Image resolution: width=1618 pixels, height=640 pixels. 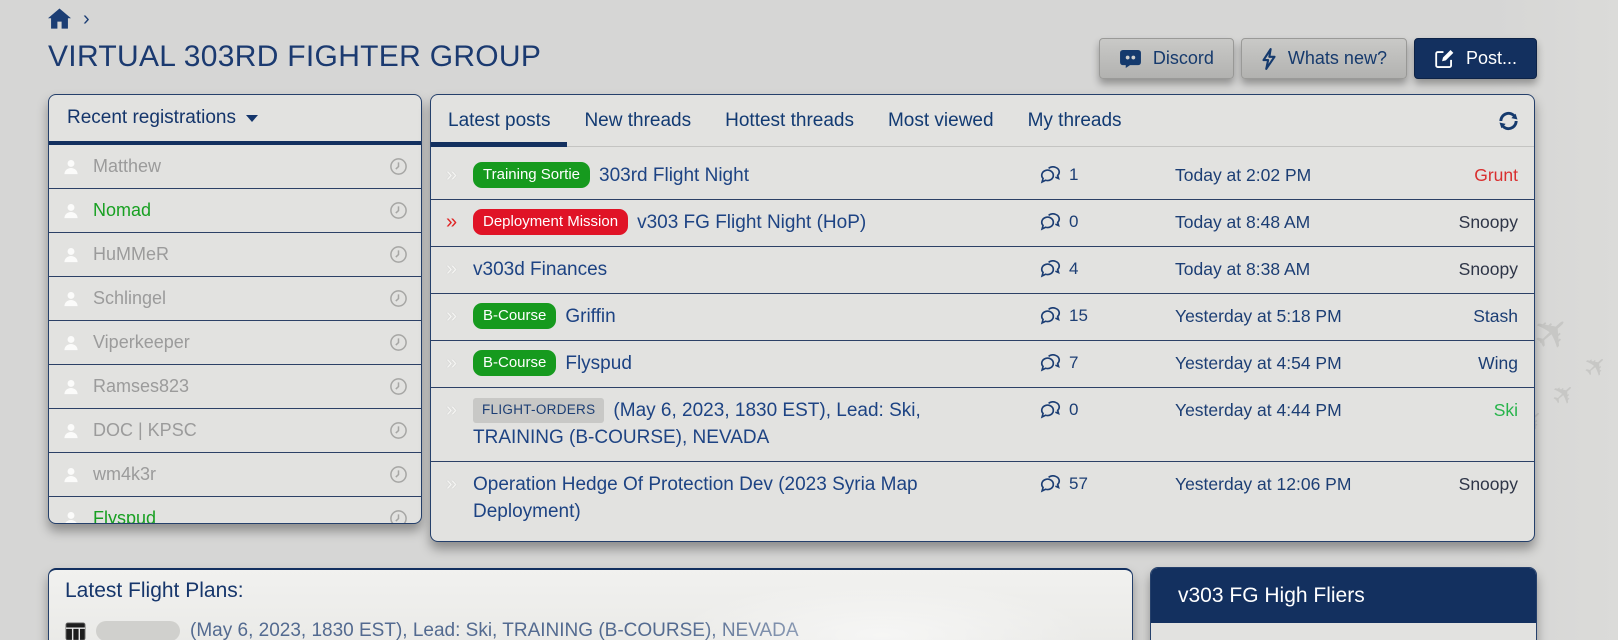 I want to click on chevron-down-icon, so click(x=251, y=118).